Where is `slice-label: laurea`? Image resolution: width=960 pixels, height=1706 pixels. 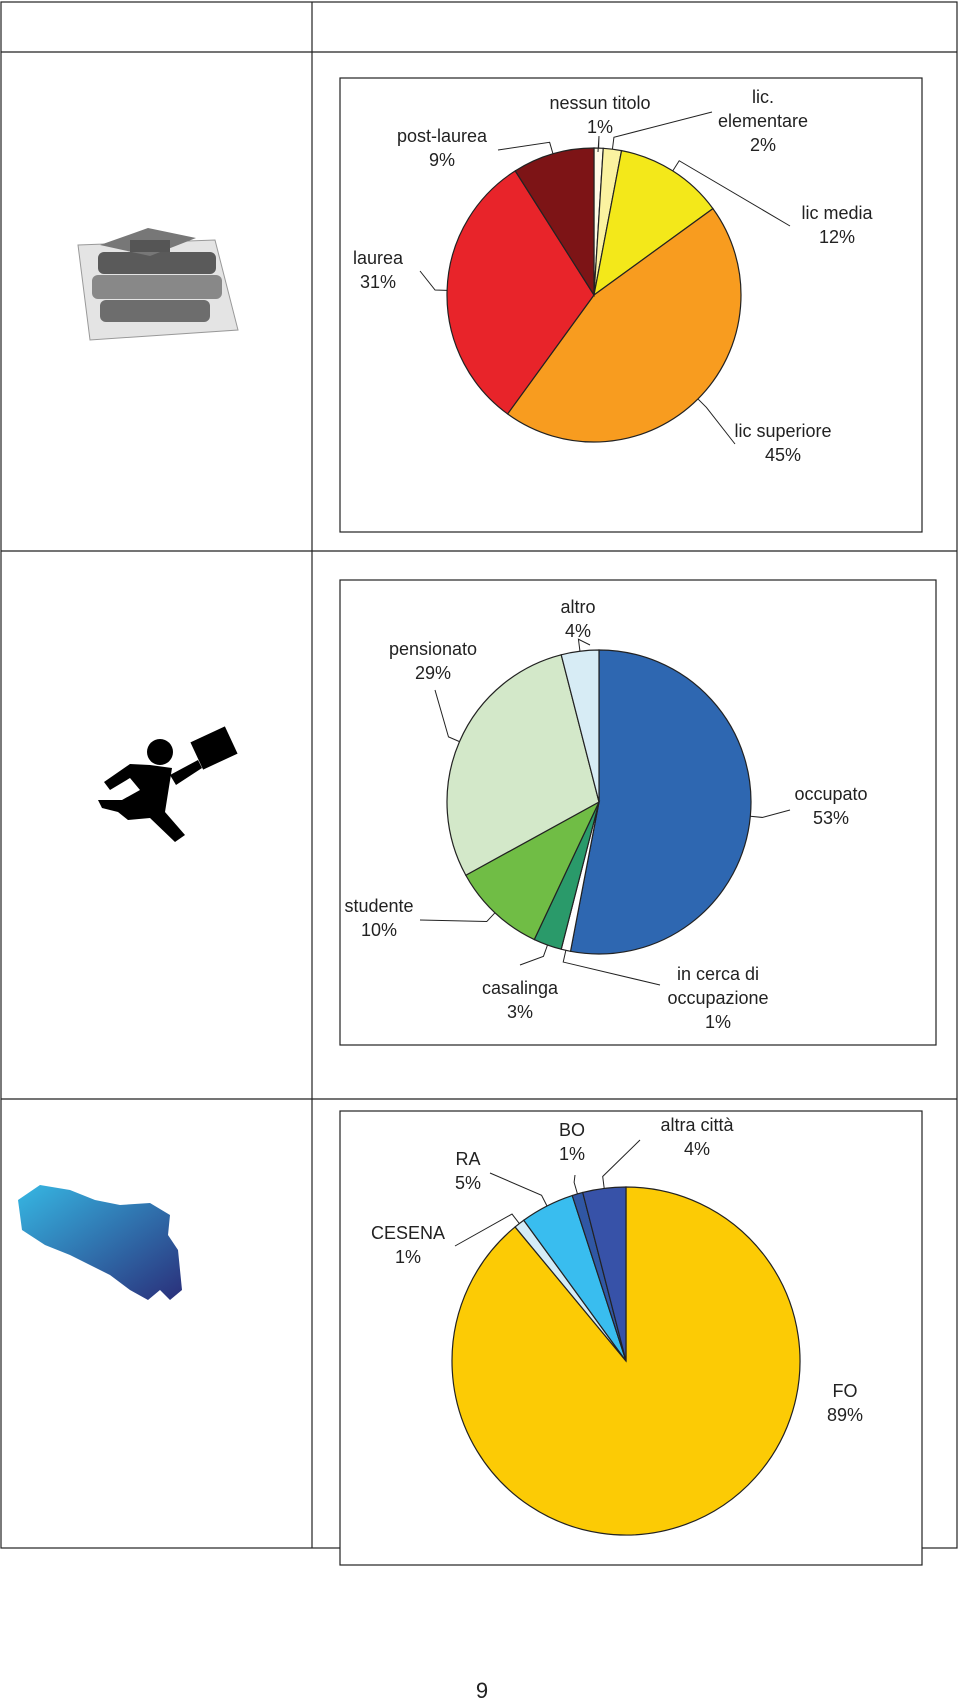
slice-label: laurea is located at coordinates (378, 258).